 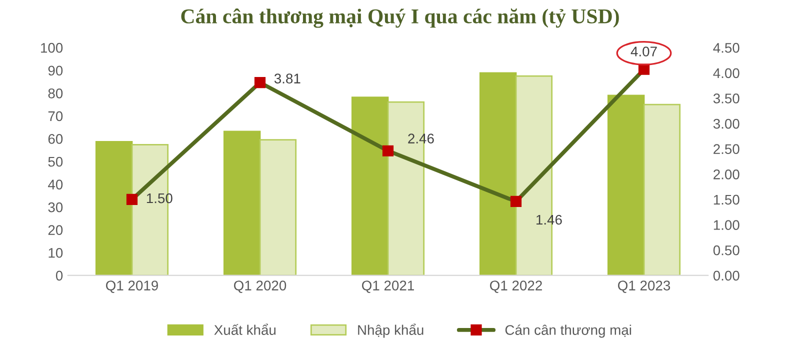 I want to click on x-tick-label: Q1 2021, so click(x=388, y=286).